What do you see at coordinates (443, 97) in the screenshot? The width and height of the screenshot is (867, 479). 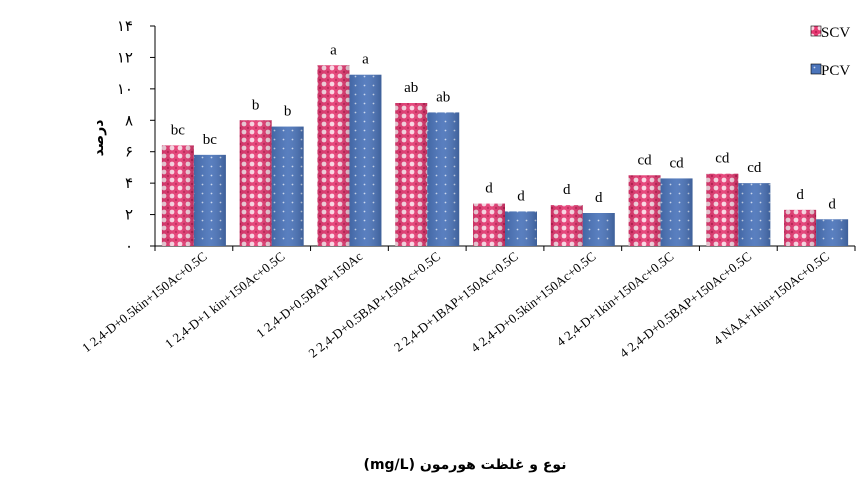 I see `data-label-pcv: ab` at bounding box center [443, 97].